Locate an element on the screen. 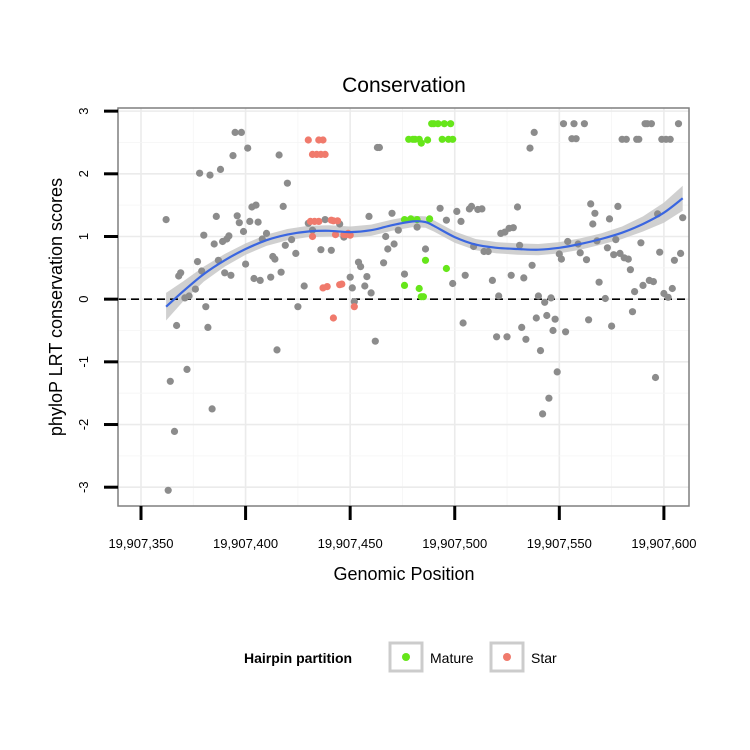 Image resolution: width=750 pixels, height=750 pixels. legend-key-star-dot is located at coordinates (507, 657).